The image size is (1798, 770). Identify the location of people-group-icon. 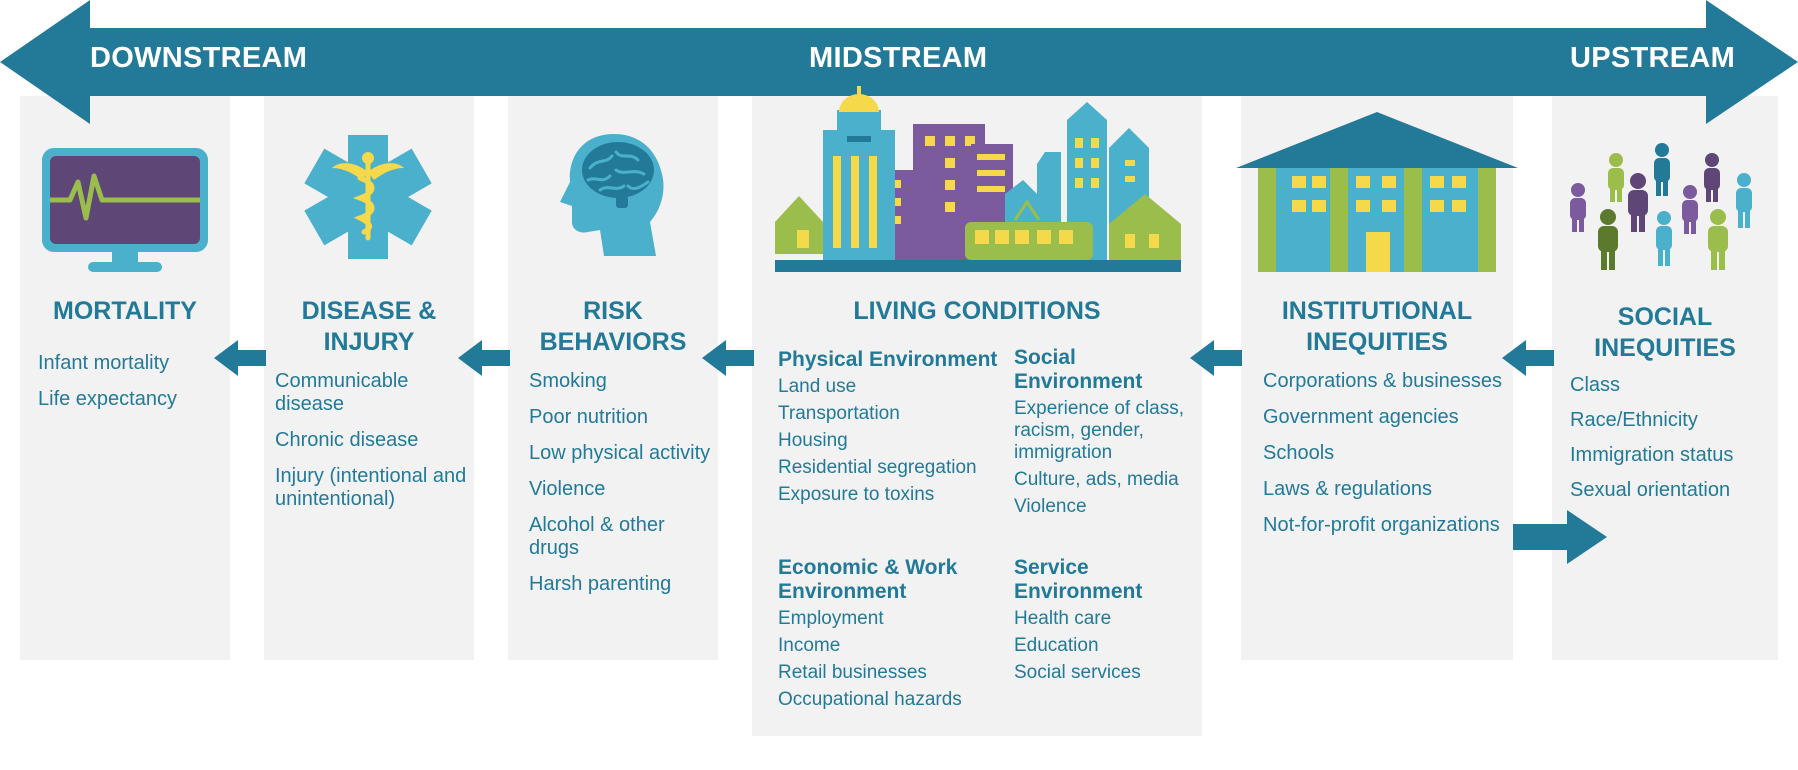
(1661, 206).